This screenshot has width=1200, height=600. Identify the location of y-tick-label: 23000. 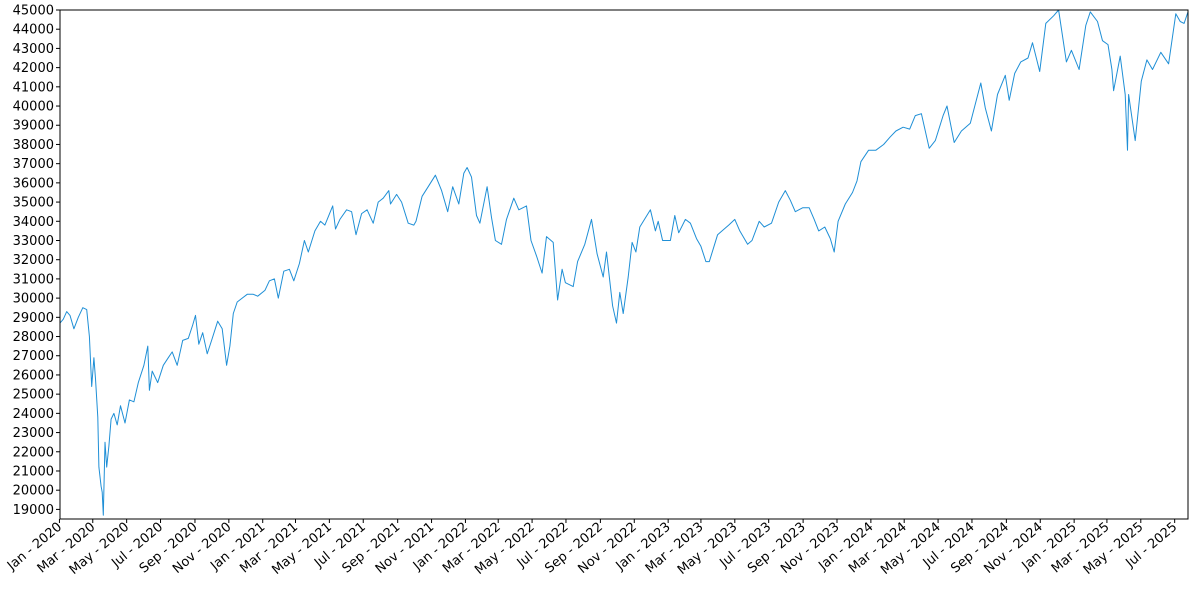
(33, 433).